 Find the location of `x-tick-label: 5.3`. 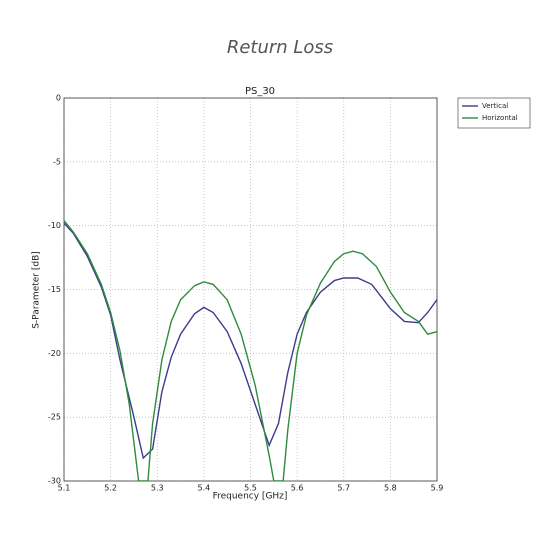

x-tick-label: 5.3 is located at coordinates (157, 488).